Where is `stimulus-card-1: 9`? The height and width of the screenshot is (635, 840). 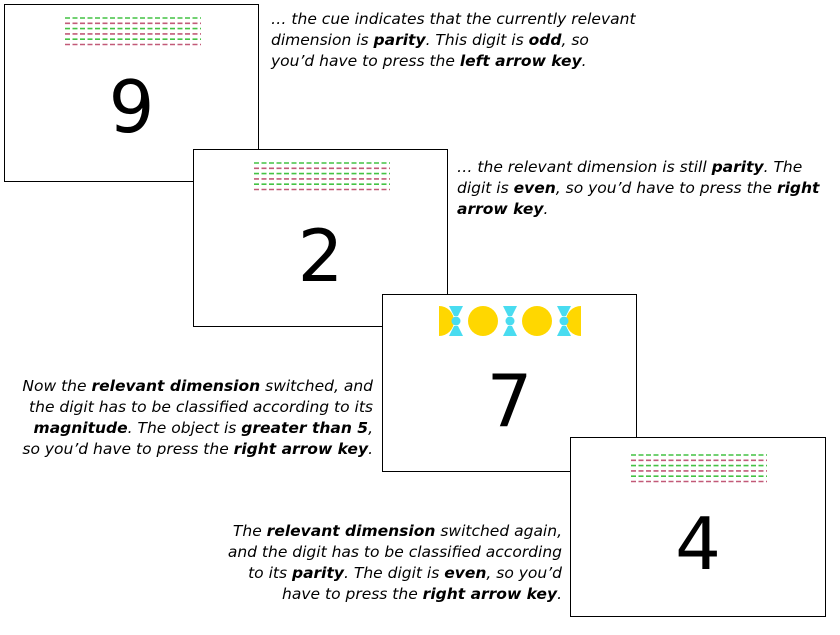
stimulus-card-1: 9 is located at coordinates (131, 93).